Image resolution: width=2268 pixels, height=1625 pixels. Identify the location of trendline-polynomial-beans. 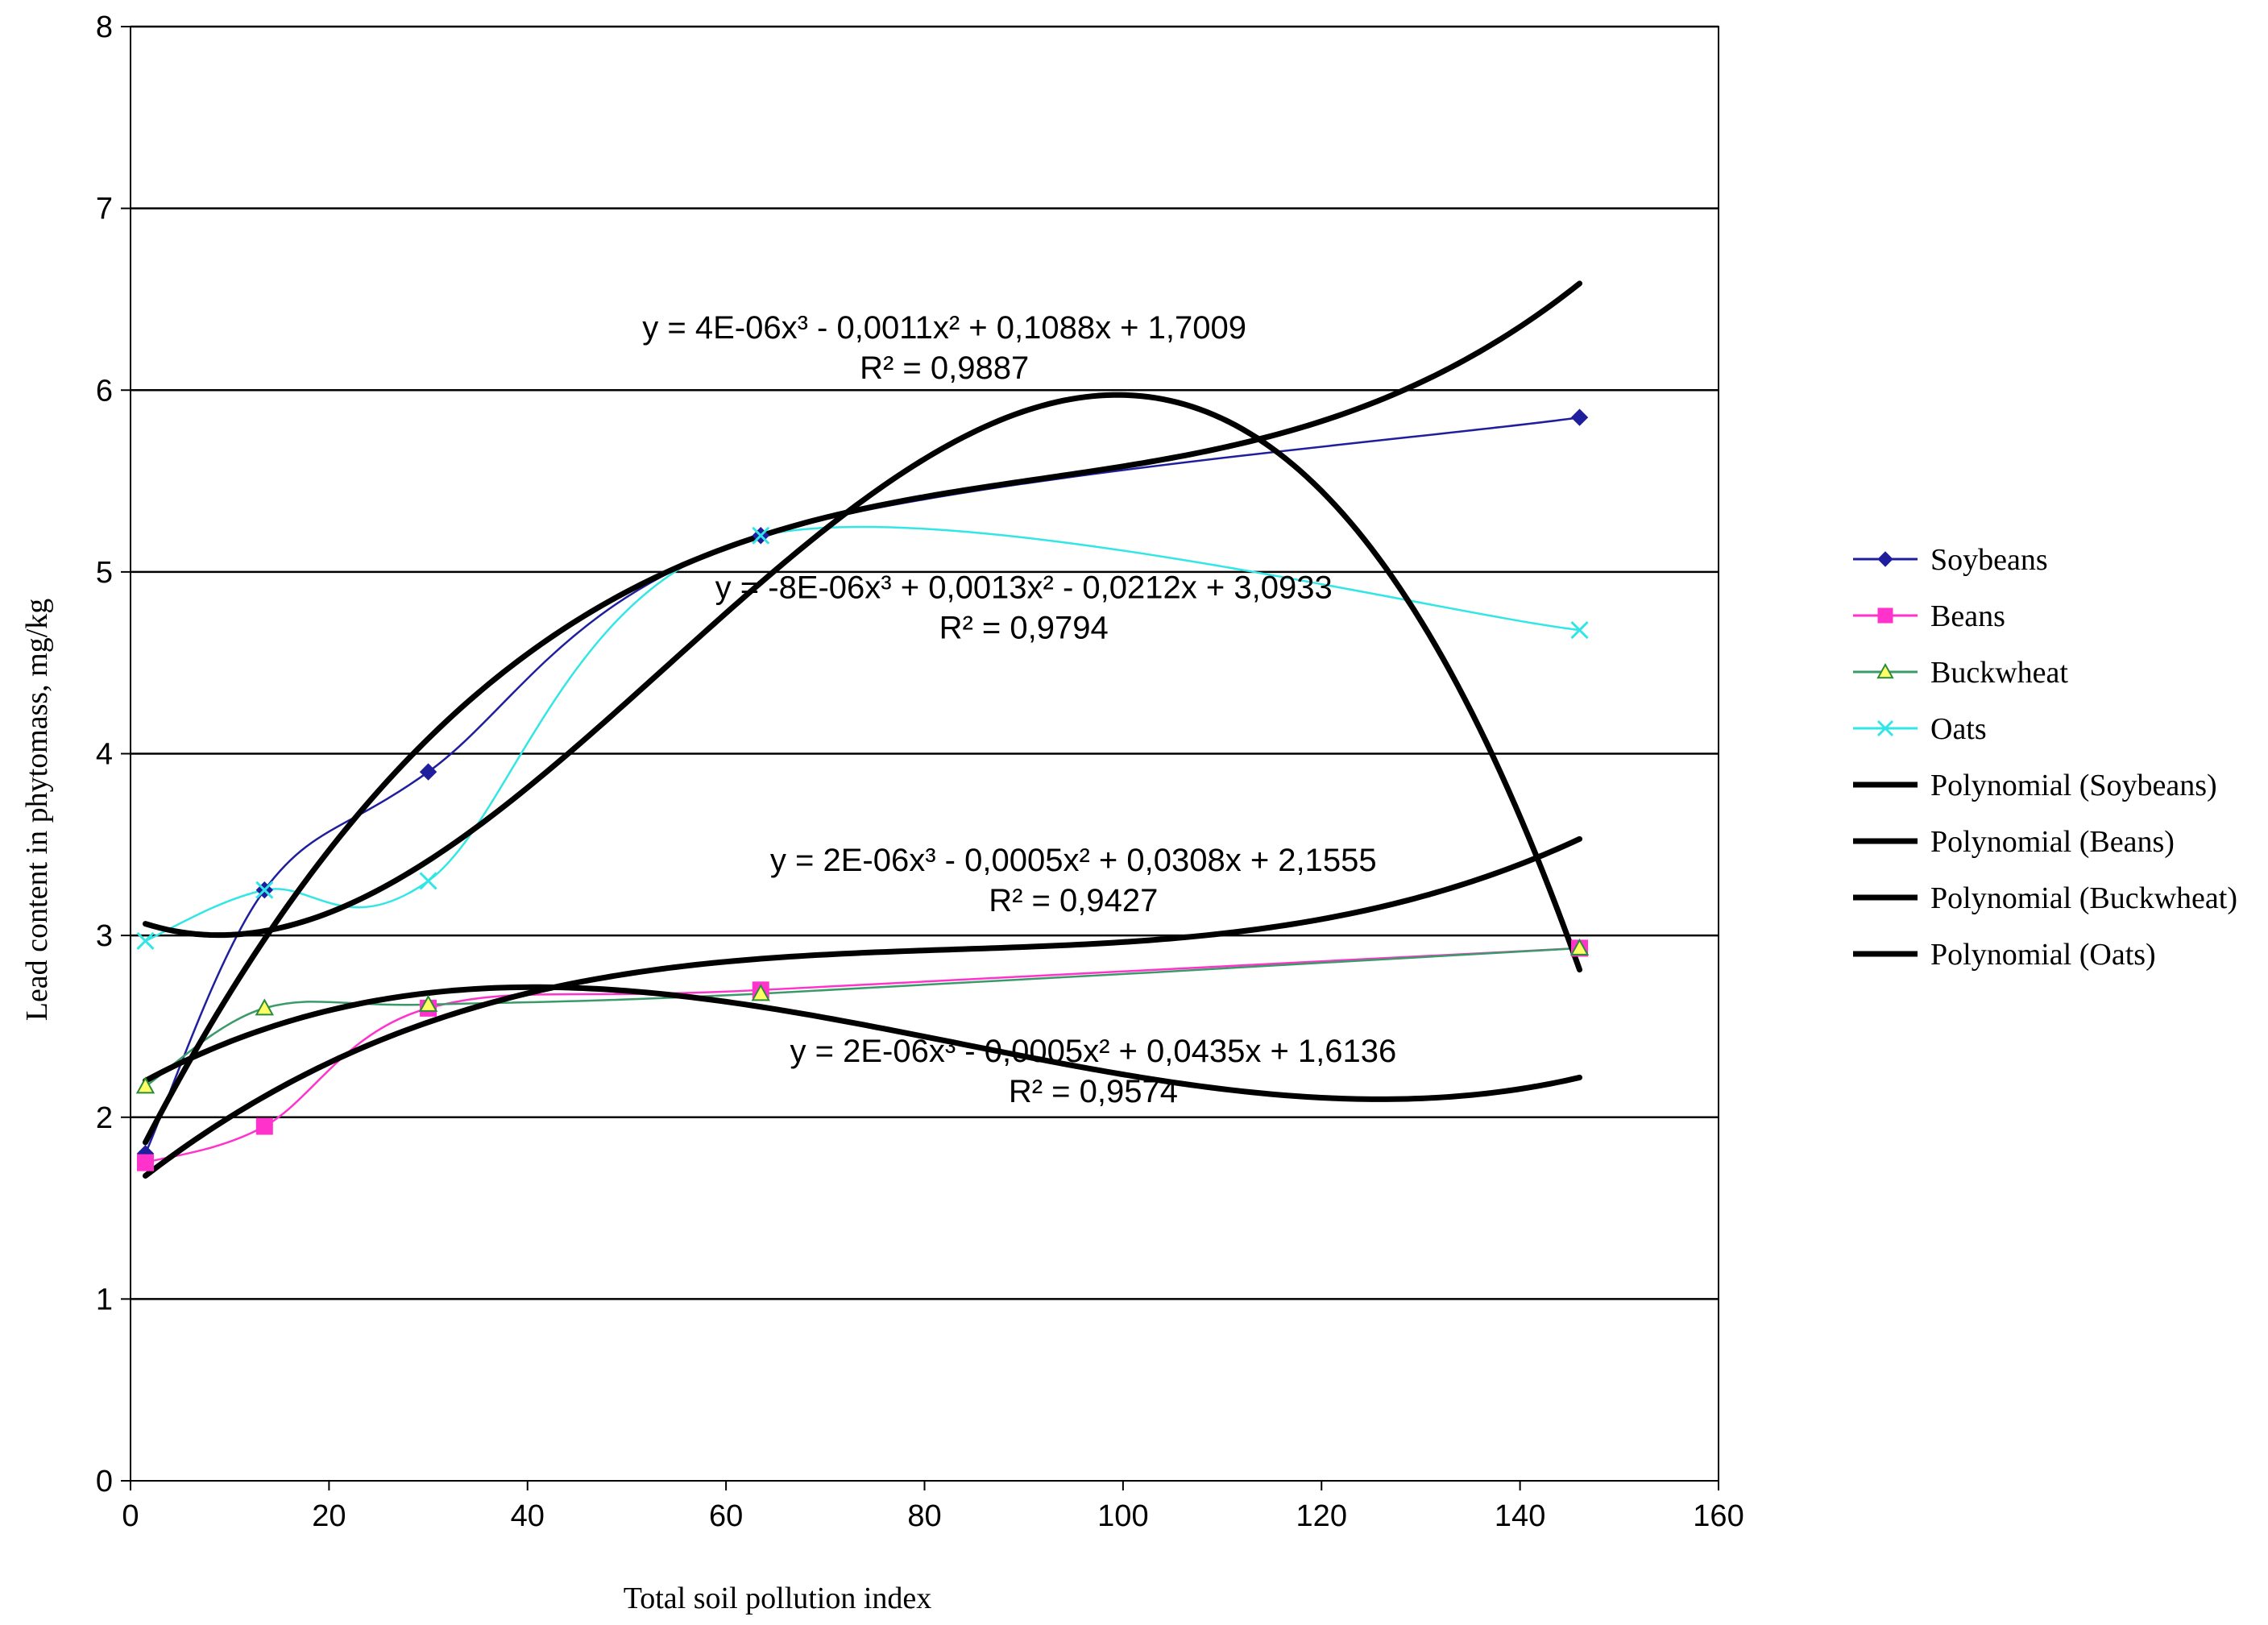
(862, 1007).